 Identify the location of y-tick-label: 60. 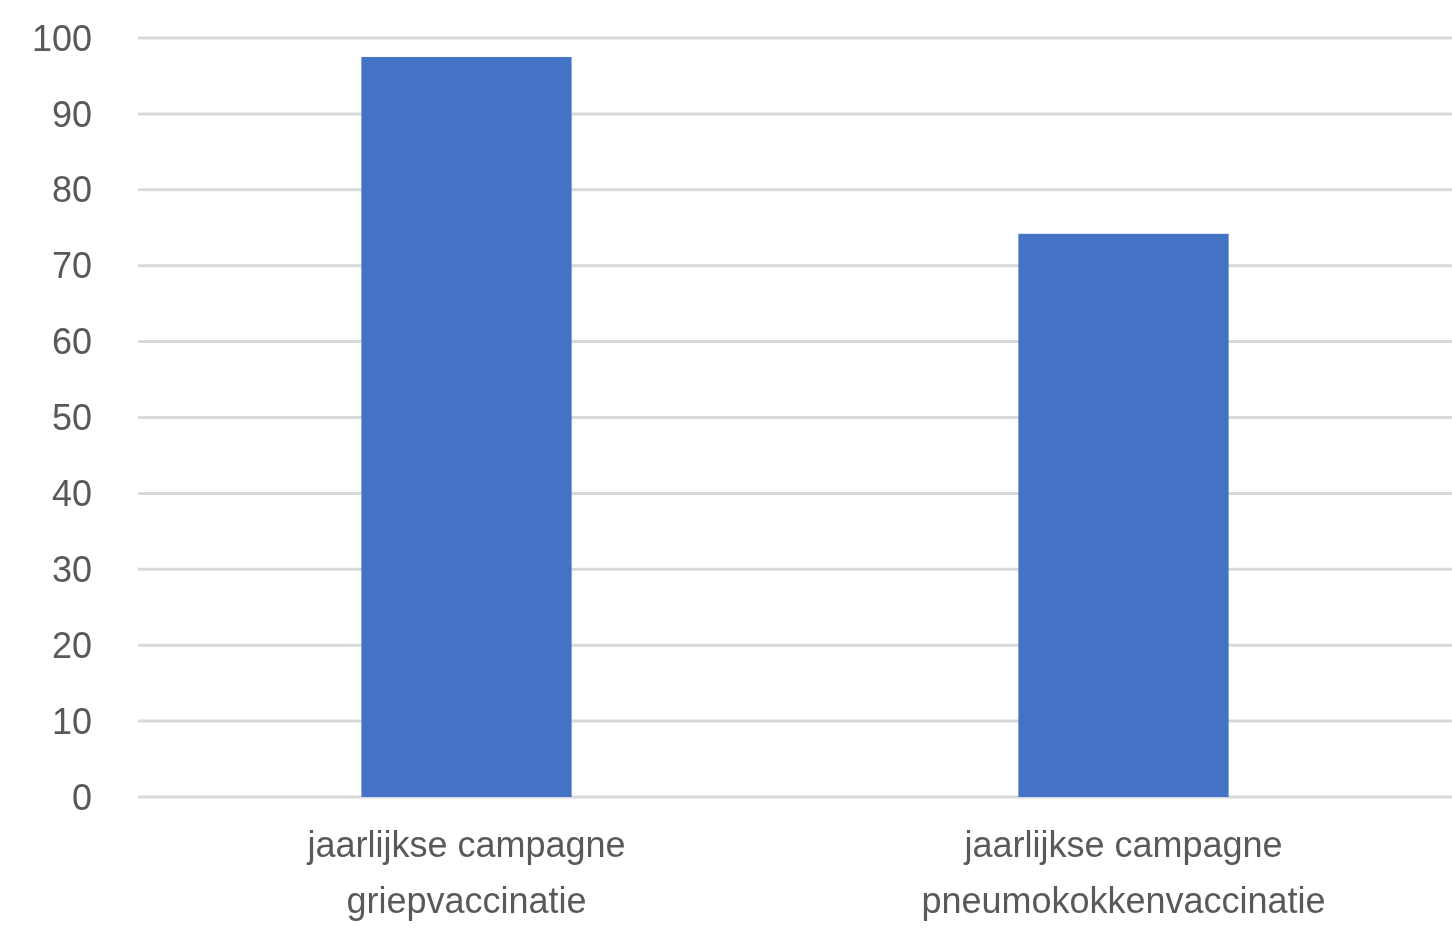
(71, 342).